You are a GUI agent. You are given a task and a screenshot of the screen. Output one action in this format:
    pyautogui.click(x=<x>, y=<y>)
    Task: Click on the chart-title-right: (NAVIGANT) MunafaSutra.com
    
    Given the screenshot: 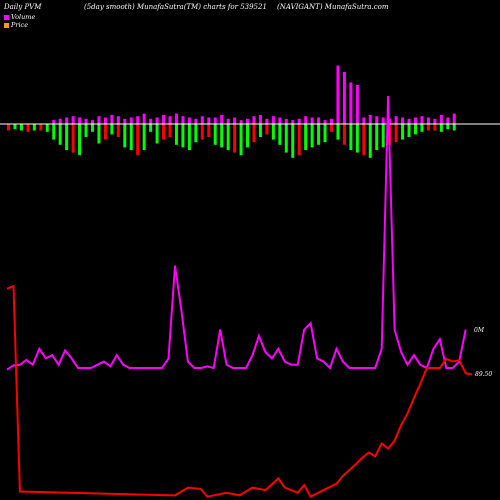 What is the action you would take?
    pyautogui.click(x=333, y=7)
    